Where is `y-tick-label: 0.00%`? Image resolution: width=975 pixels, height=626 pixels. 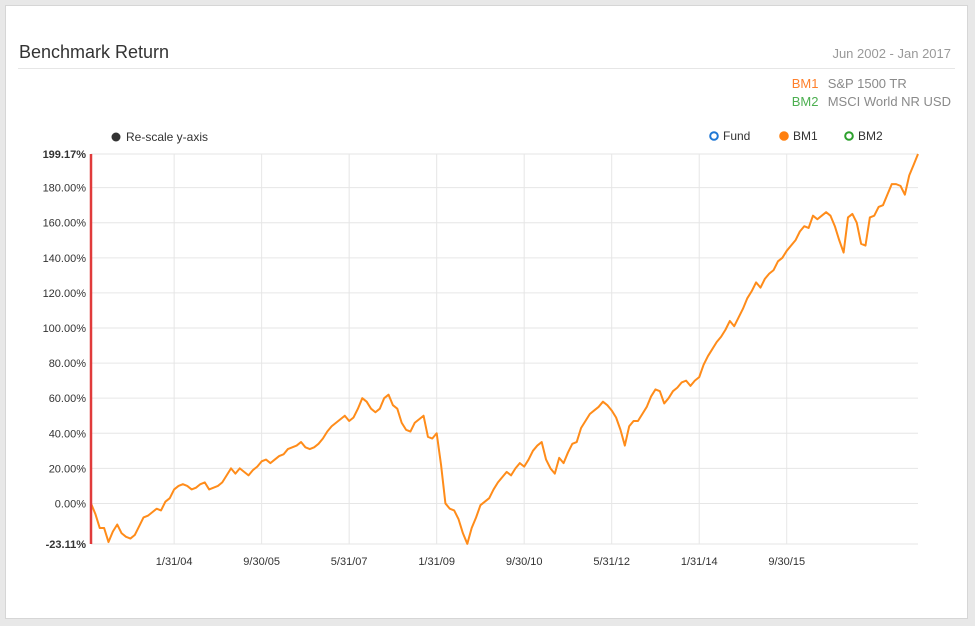
y-tick-label: 0.00% is located at coordinates (70, 504).